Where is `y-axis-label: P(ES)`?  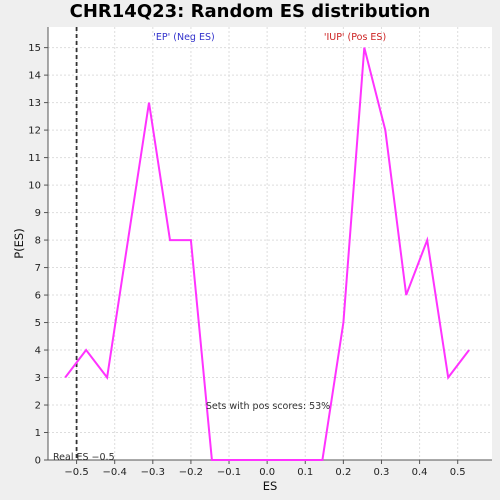
y-axis-label: P(ES) is located at coordinates (19, 243).